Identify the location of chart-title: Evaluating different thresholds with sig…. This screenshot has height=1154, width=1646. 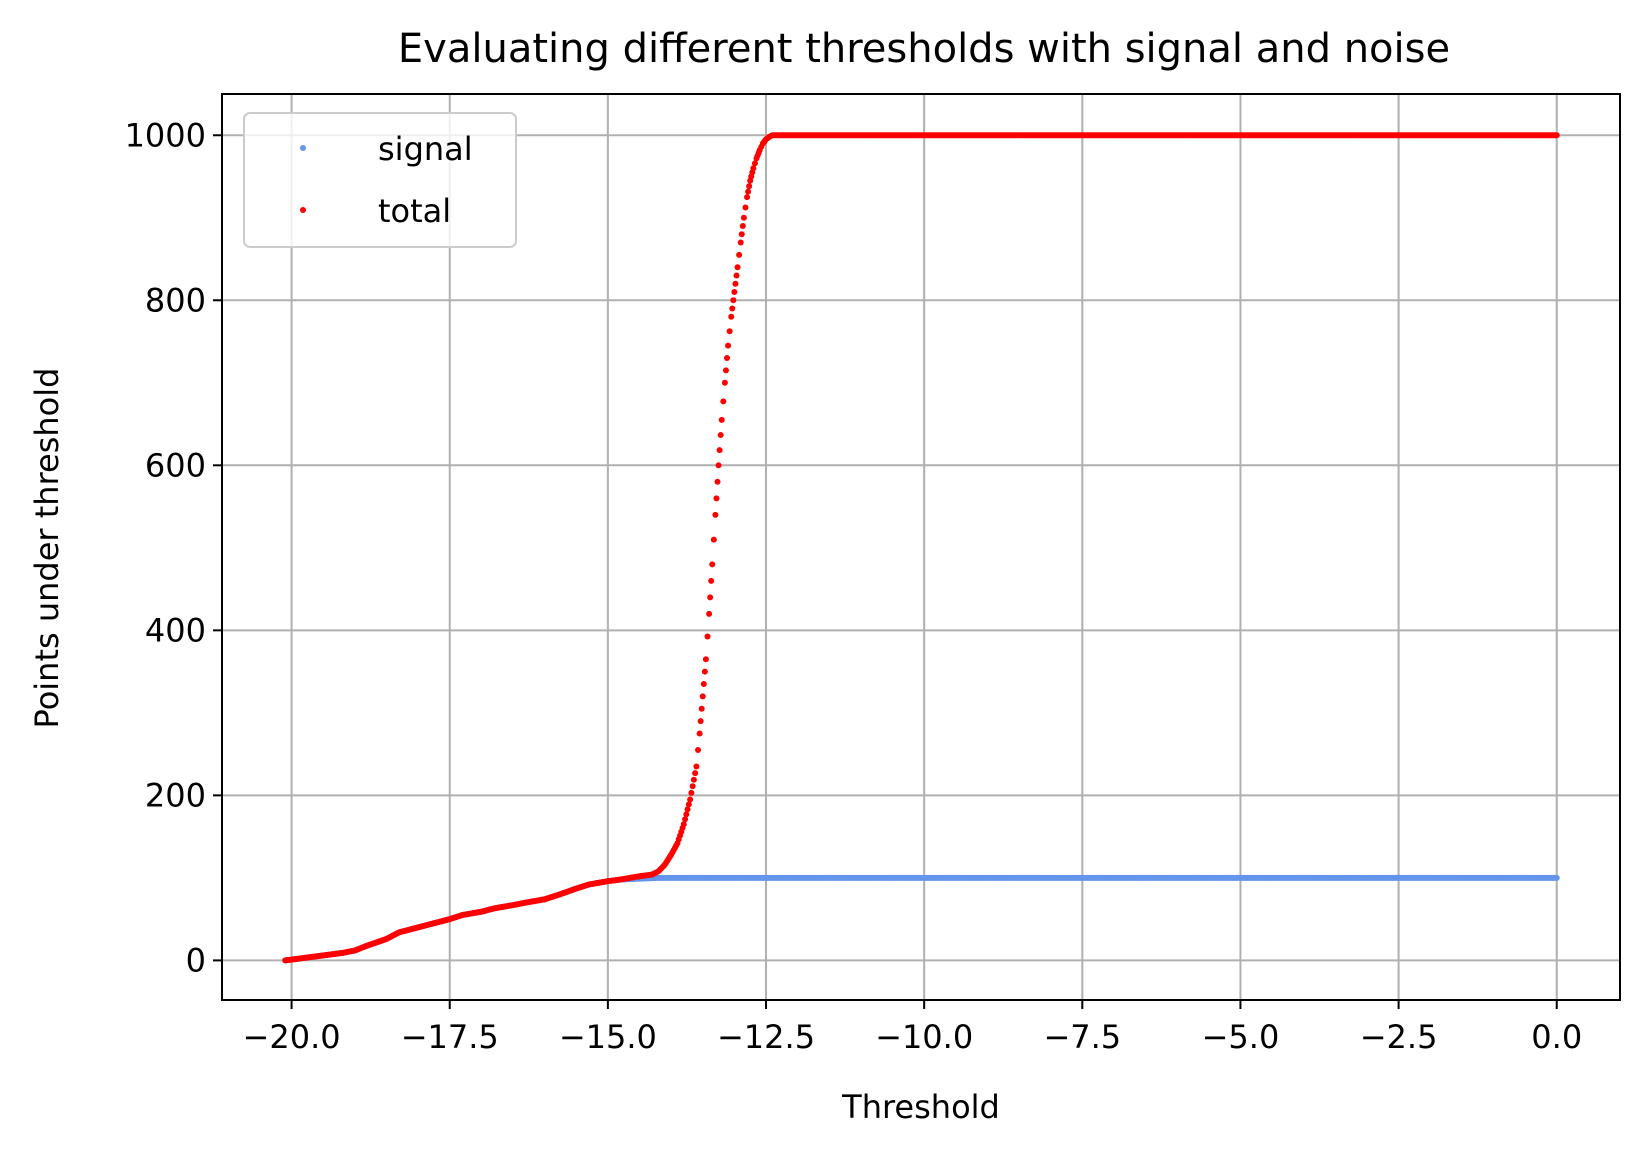
(924, 49).